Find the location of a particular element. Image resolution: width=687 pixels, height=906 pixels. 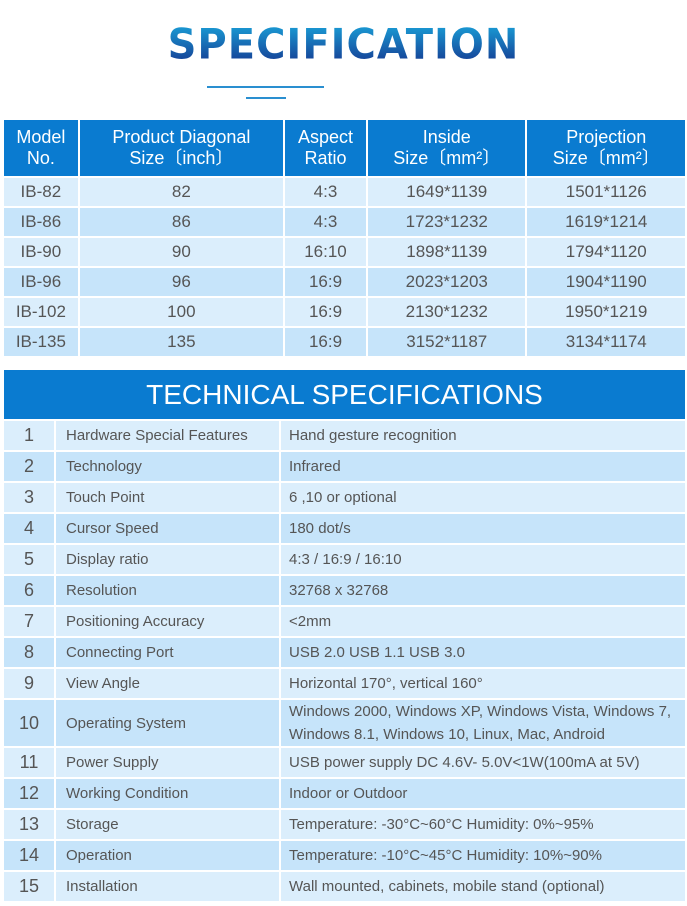

spec-label: Touch Point is located at coordinates (167, 497).